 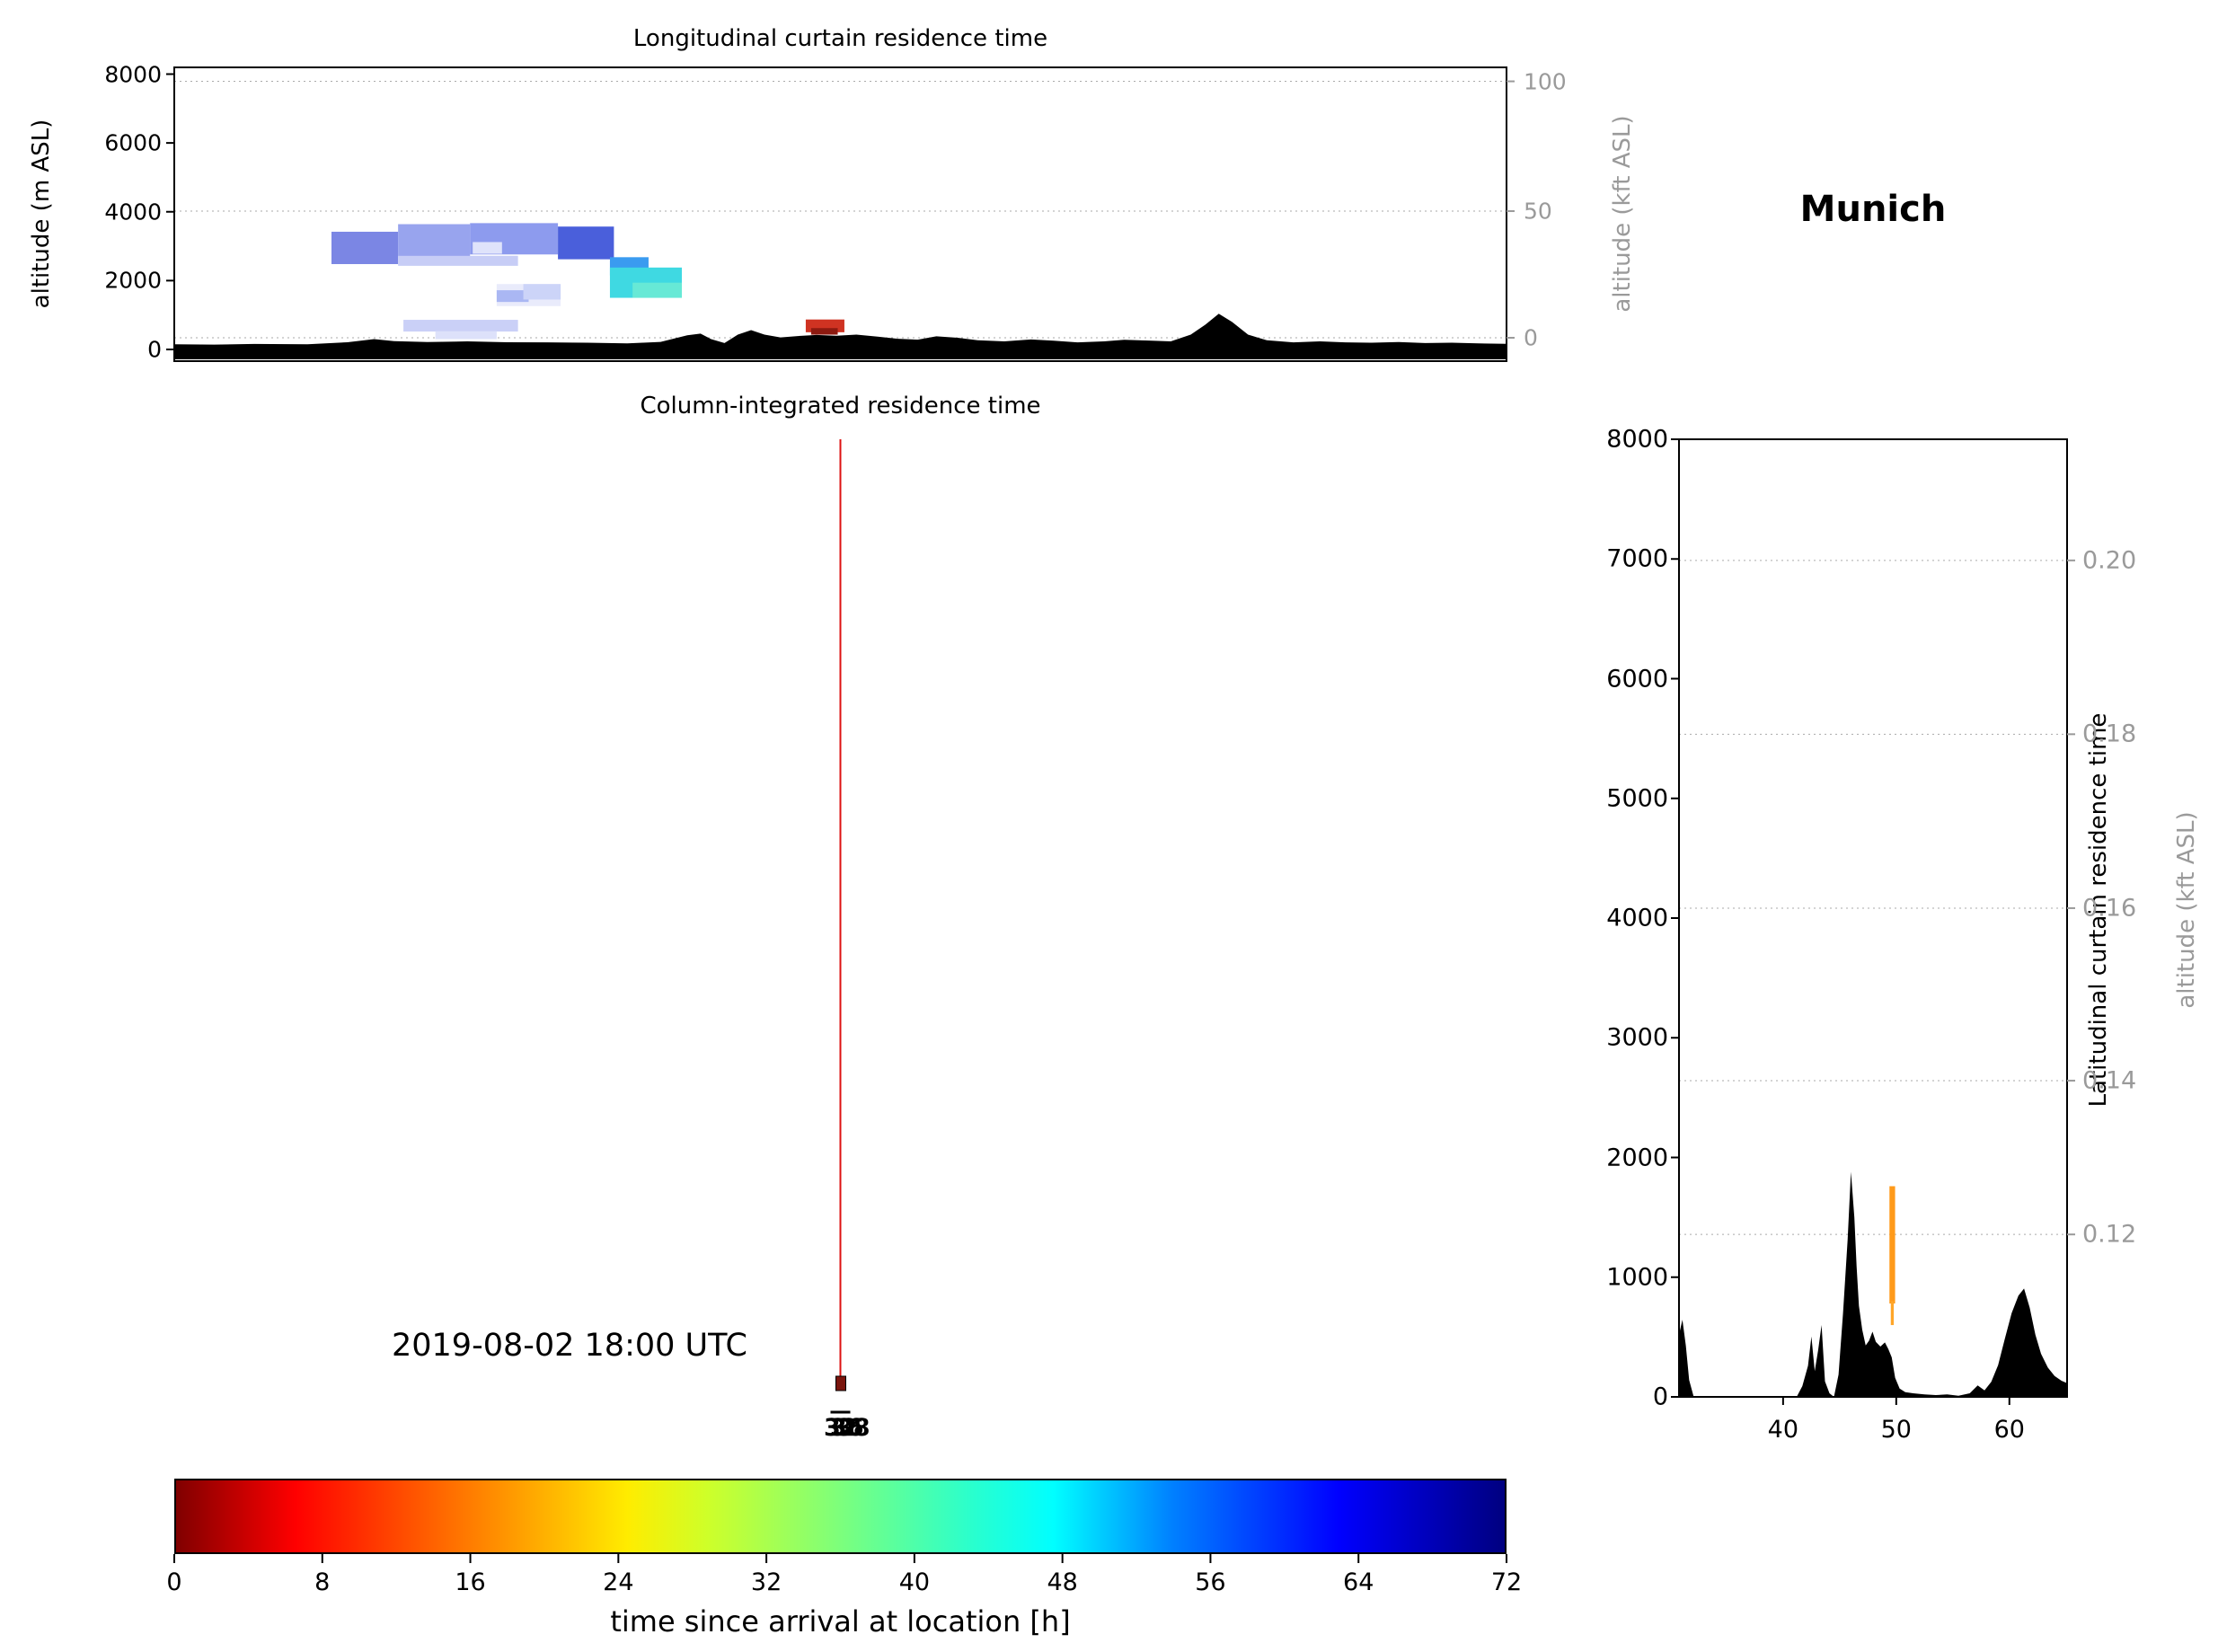 I want to click on latitudinal-xtick-label: 40, so click(x=1783, y=1430).